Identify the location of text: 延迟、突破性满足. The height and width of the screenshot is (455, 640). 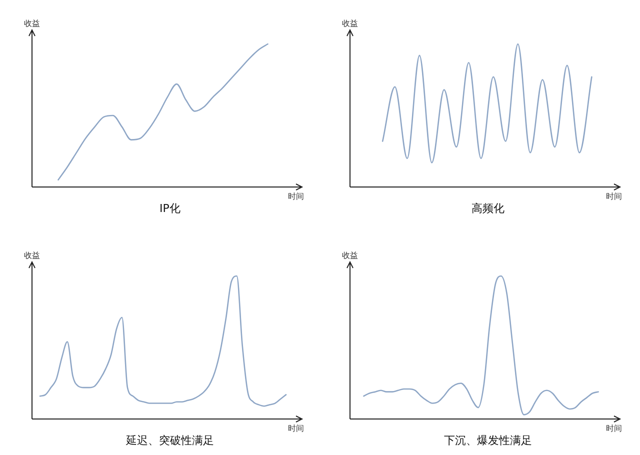
(169, 440).